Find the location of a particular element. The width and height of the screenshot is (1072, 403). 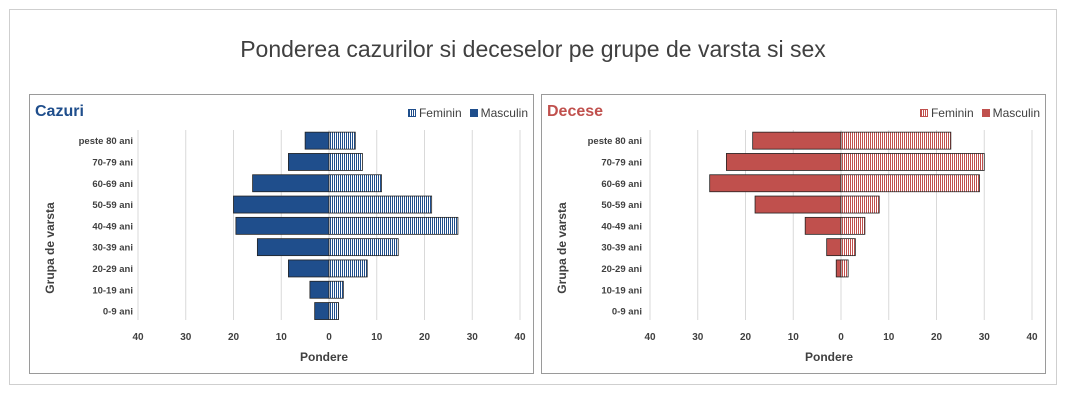

cazuri-legend-feminin-label: Feminin is located at coordinates (440, 113).